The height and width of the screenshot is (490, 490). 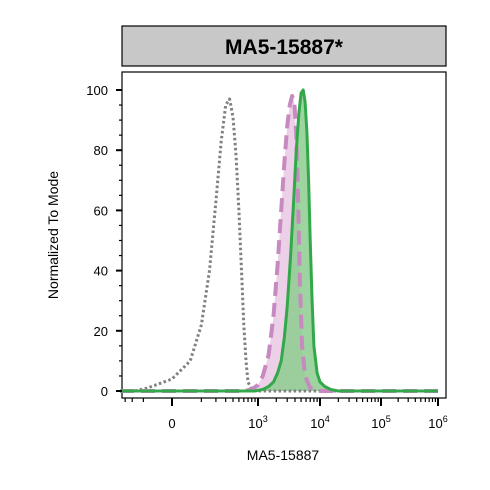 What do you see at coordinates (101, 331) in the screenshot?
I see `y-tick-label: 20` at bounding box center [101, 331].